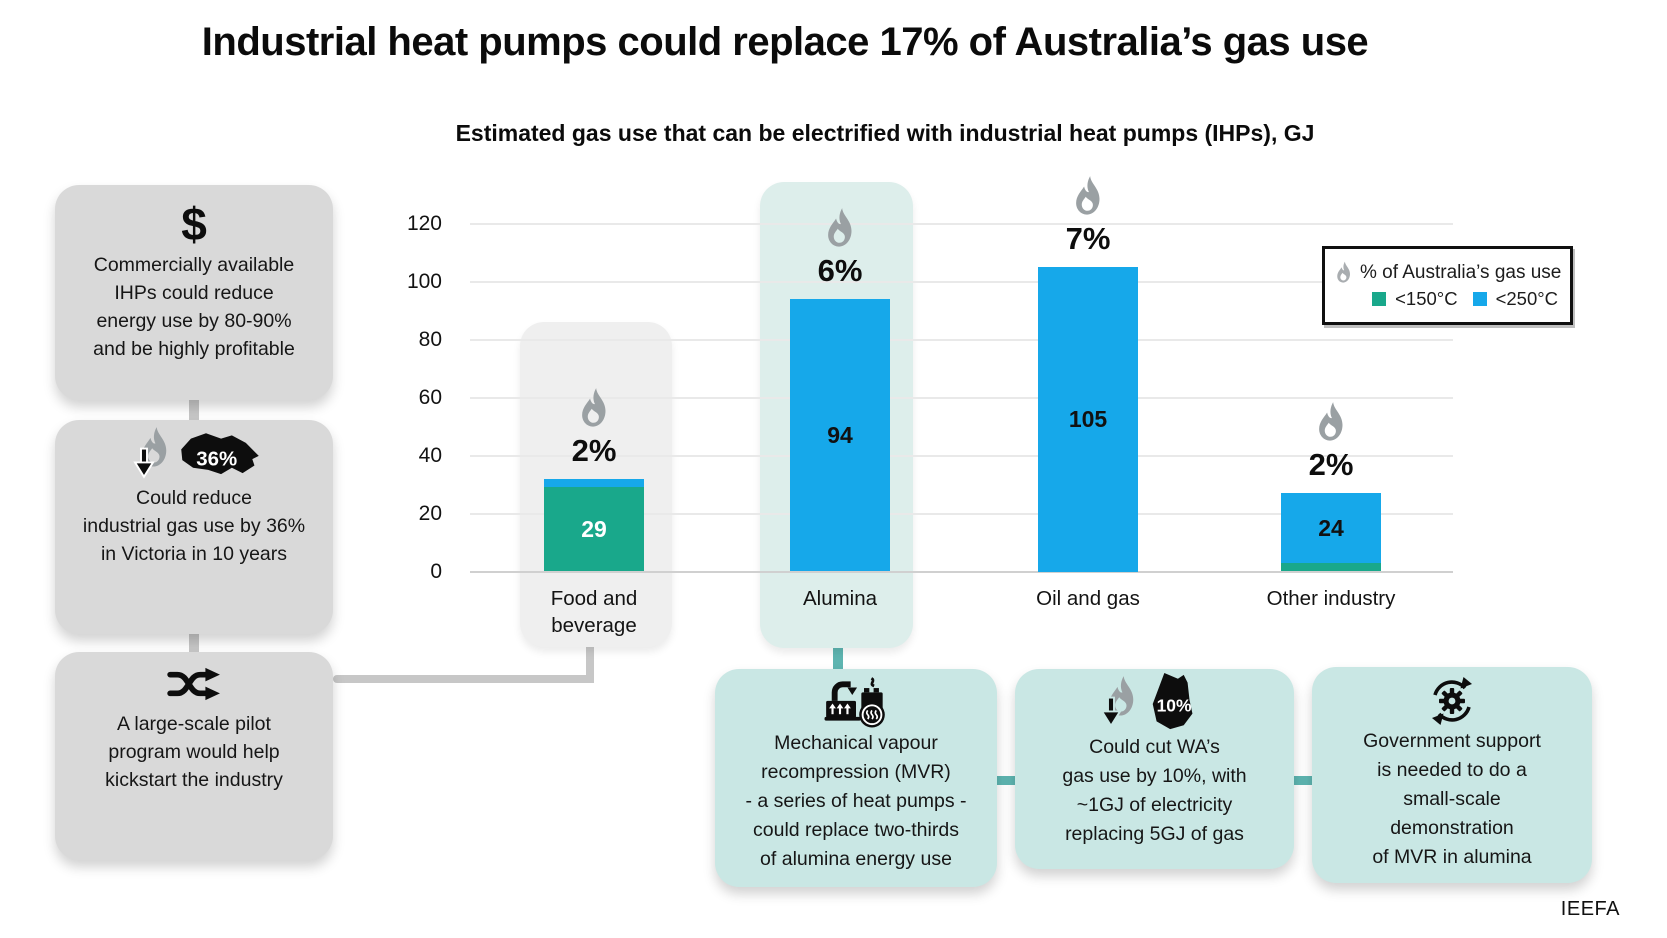  What do you see at coordinates (430, 397) in the screenshot?
I see `y-tick-label-60: 60` at bounding box center [430, 397].